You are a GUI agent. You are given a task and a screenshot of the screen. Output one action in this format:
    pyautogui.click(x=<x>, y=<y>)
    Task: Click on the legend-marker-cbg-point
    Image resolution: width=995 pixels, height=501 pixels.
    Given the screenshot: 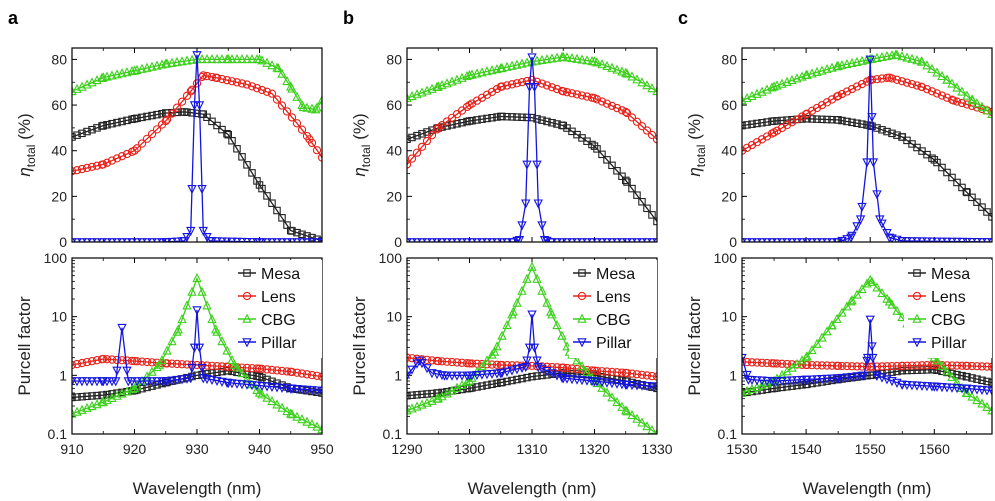 What is the action you would take?
    pyautogui.click(x=247, y=318)
    